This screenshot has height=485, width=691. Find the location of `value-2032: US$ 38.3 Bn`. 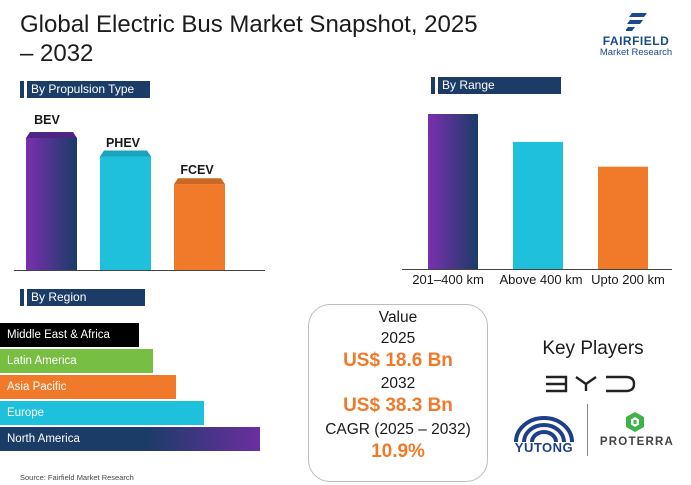

value-2032: US$ 38.3 Bn is located at coordinates (398, 405).